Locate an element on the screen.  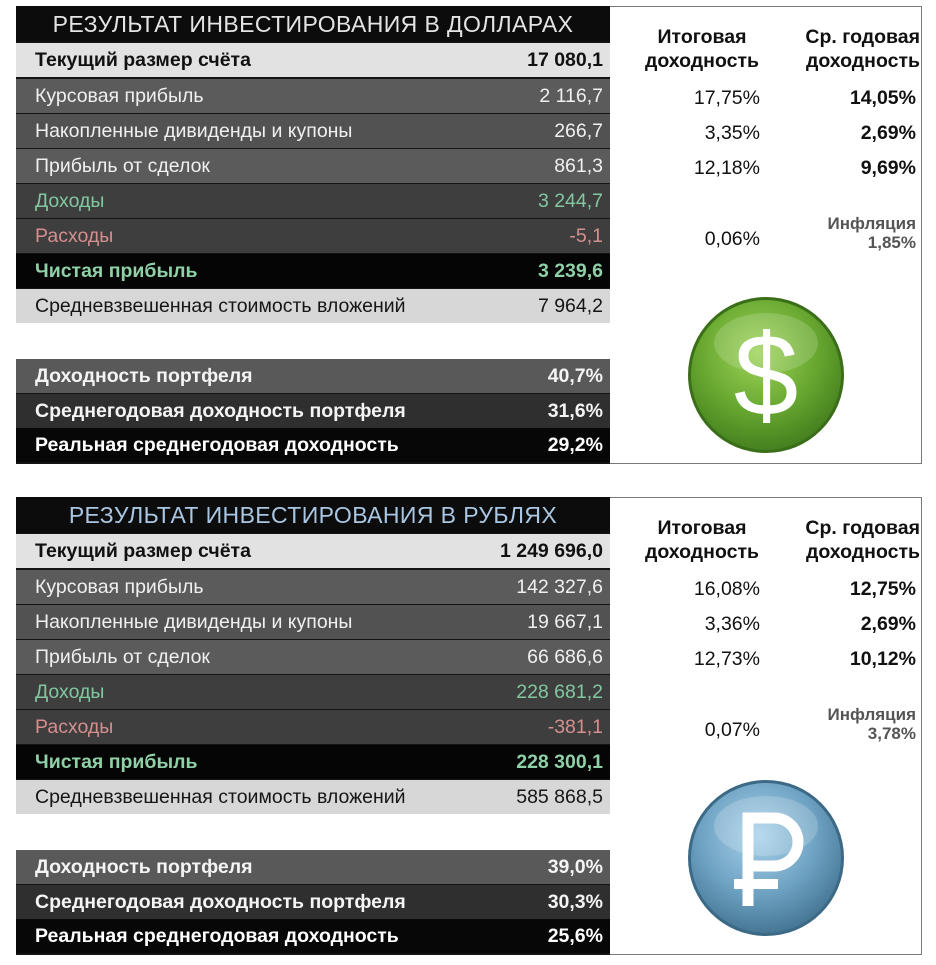
rub-inflation: Инфляция 3,78% is located at coordinates (871, 724).